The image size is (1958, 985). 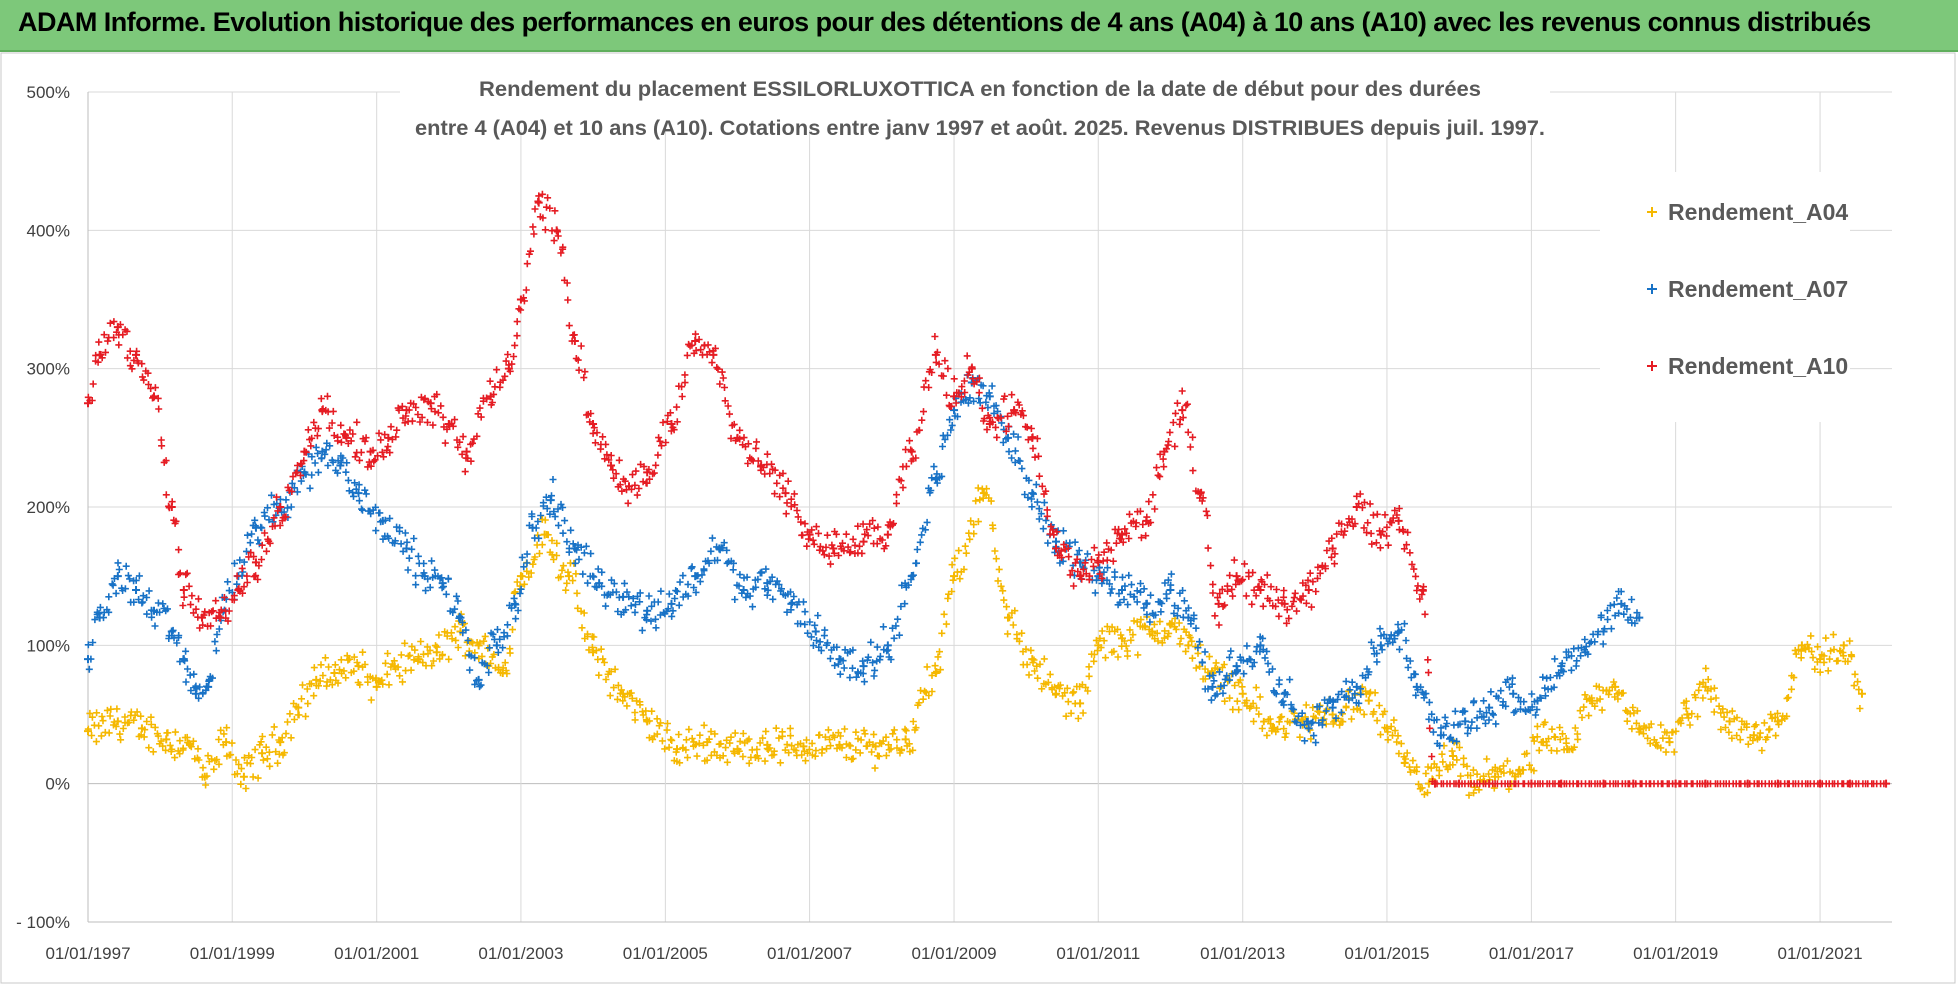 I want to click on x-tick-label: 01/01/2013, so click(x=1242, y=953).